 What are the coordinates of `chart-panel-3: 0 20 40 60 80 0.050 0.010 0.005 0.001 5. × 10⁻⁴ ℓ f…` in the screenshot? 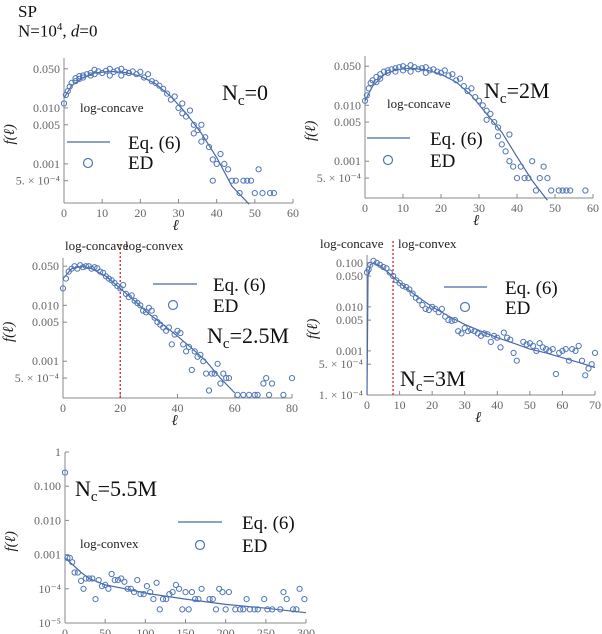 It's located at (149, 333).